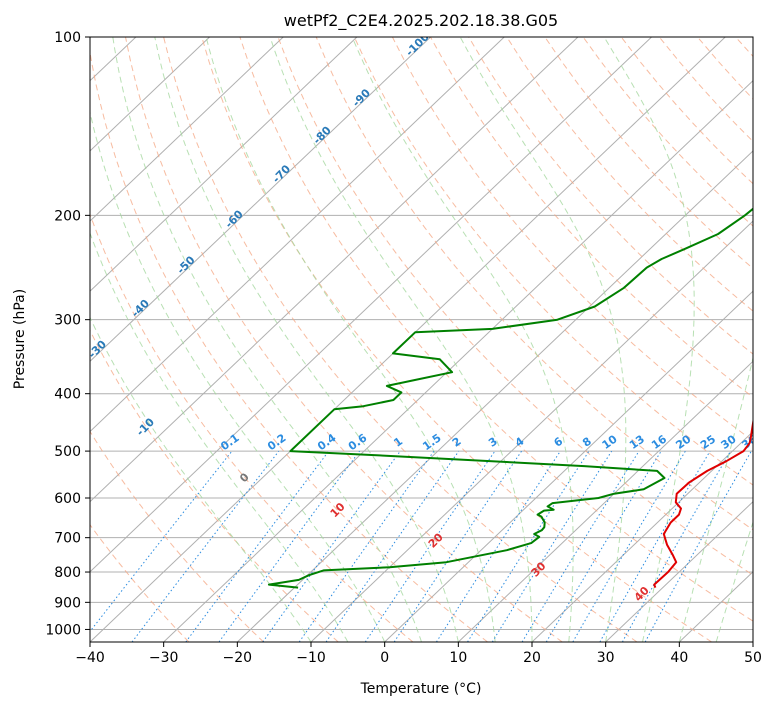 This screenshot has width=775, height=708. What do you see at coordinates (679, 658) in the screenshot?
I see `x-tick-label: 40` at bounding box center [679, 658].